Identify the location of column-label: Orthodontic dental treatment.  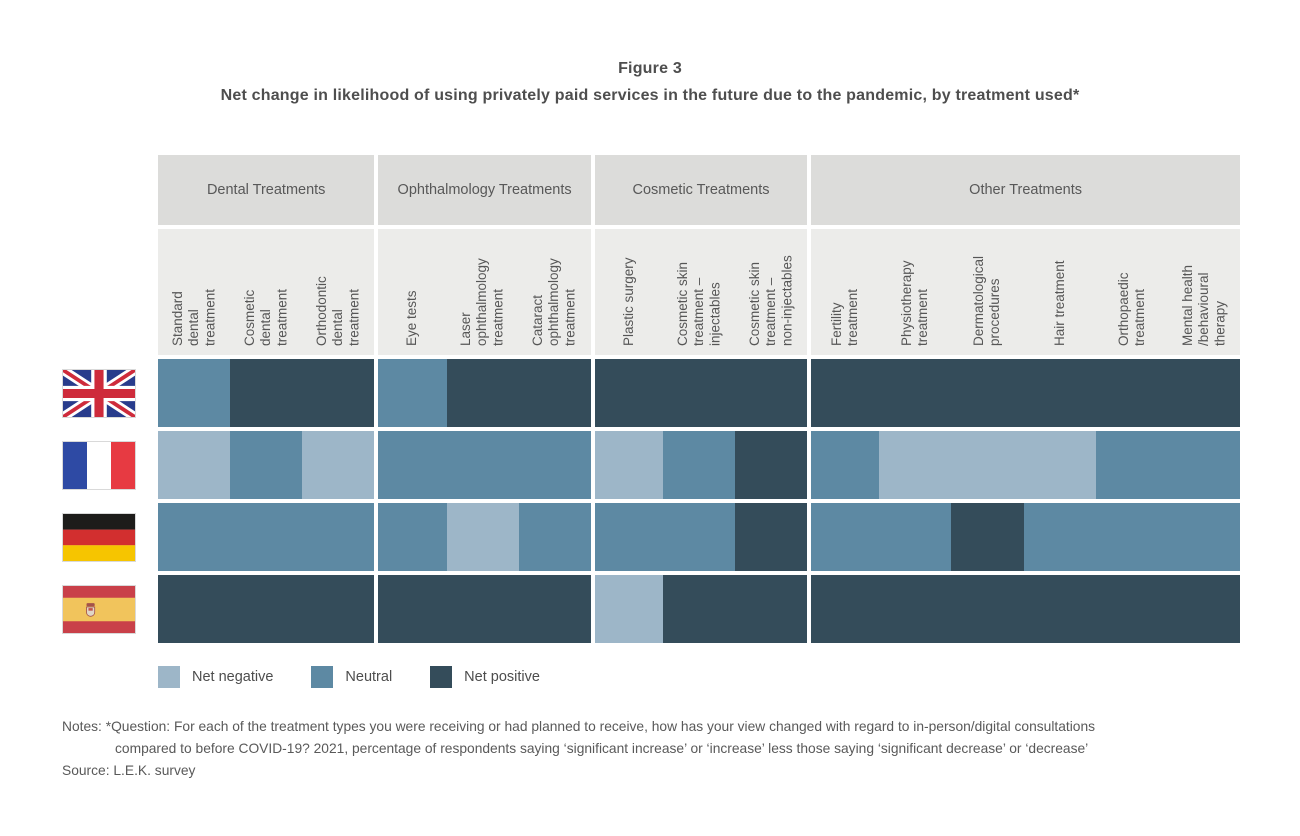
(338, 311).